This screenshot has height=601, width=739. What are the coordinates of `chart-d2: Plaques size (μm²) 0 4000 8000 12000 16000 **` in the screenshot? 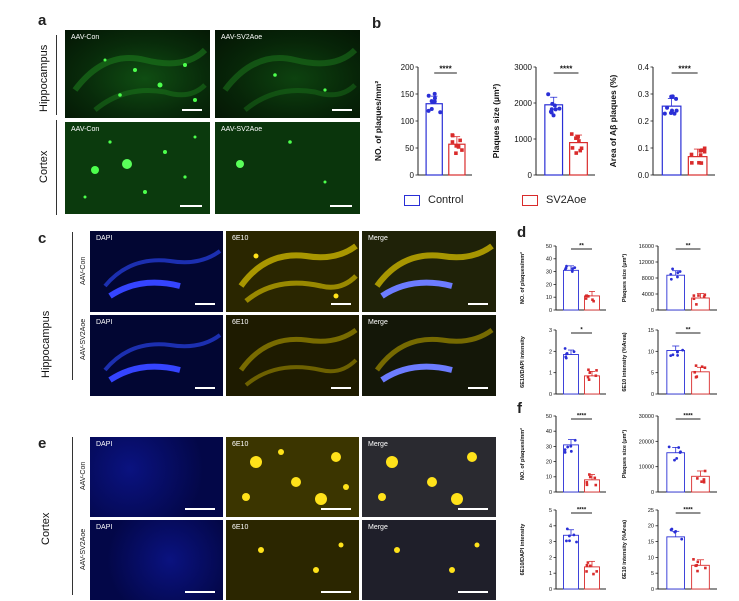 It's located at (669, 279).